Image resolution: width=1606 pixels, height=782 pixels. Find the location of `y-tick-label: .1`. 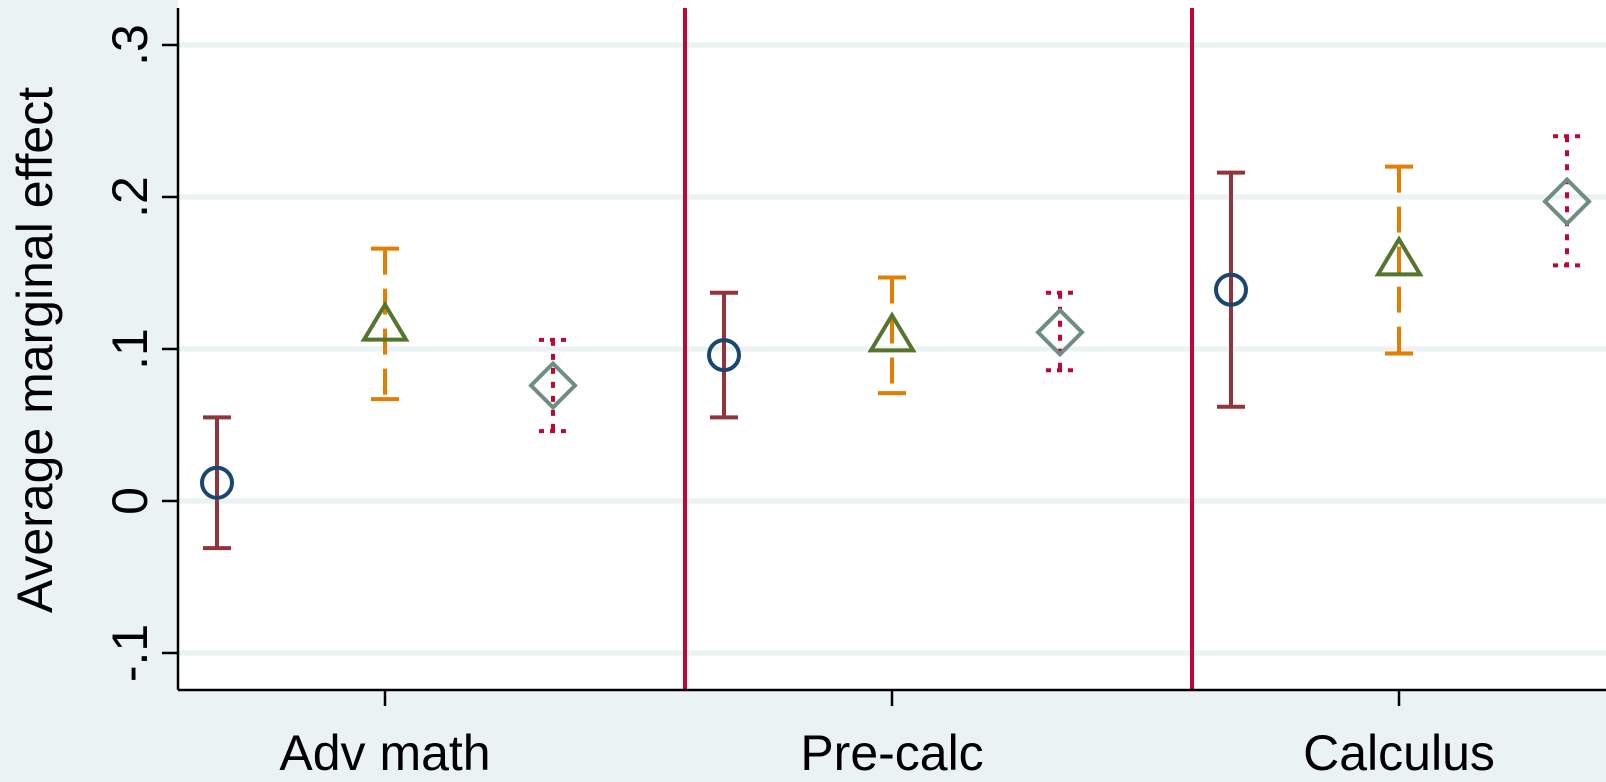

y-tick-label: .1 is located at coordinates (130, 349).